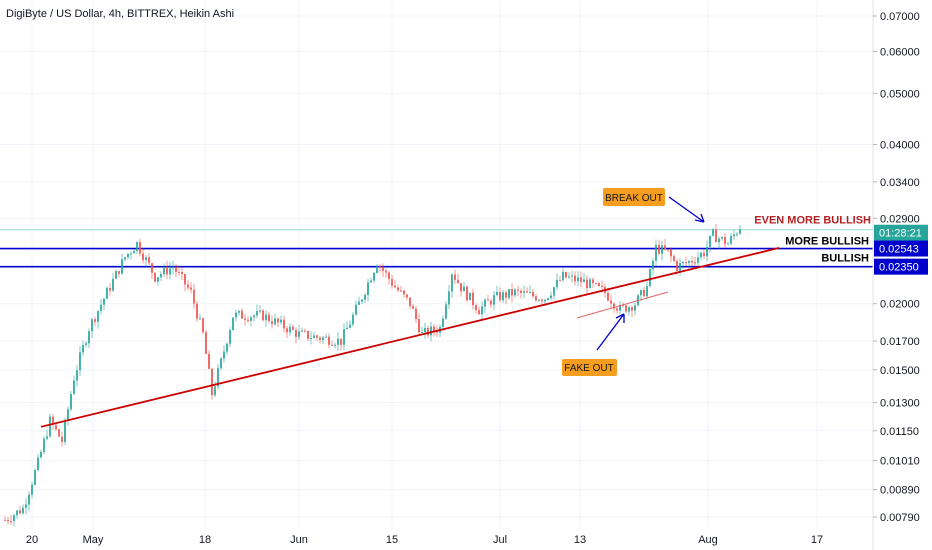 Image resolution: width=932 pixels, height=550 pixels. I want to click on y-tick-label: 0.01150, so click(899, 432).